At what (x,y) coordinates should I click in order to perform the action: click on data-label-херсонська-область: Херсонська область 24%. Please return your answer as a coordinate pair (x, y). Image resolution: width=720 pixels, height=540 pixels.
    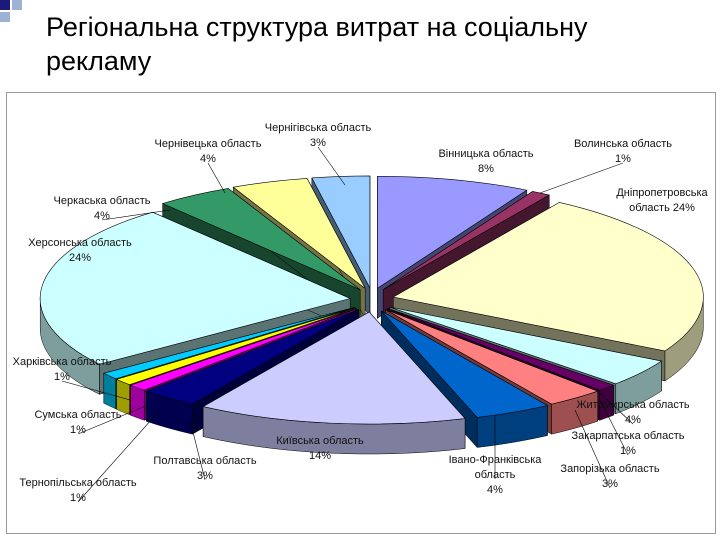
    Looking at the image, I should click on (80, 250).